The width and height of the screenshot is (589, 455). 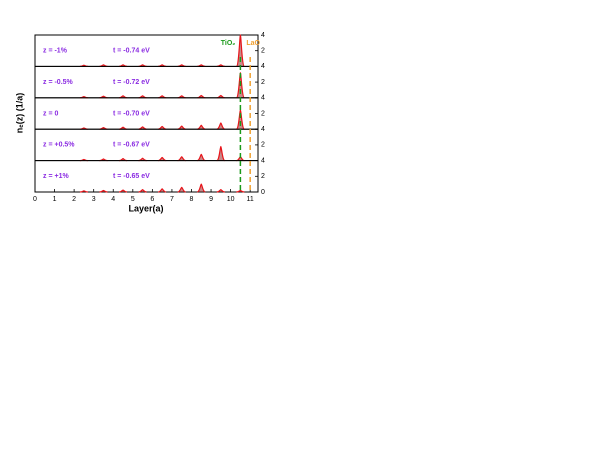 What do you see at coordinates (250, 199) in the screenshot?
I see `x-tick-label: 11` at bounding box center [250, 199].